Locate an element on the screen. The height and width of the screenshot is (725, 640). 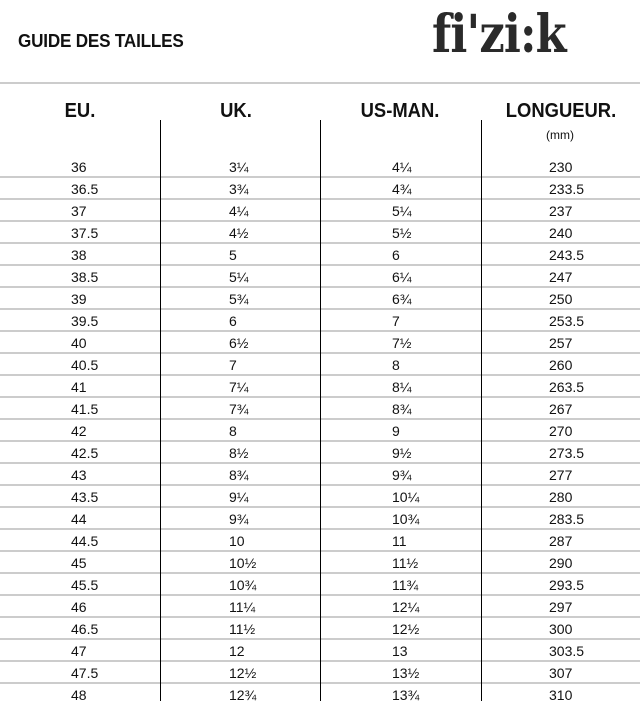
eu-size-cell: 43.5 is located at coordinates (85, 497).